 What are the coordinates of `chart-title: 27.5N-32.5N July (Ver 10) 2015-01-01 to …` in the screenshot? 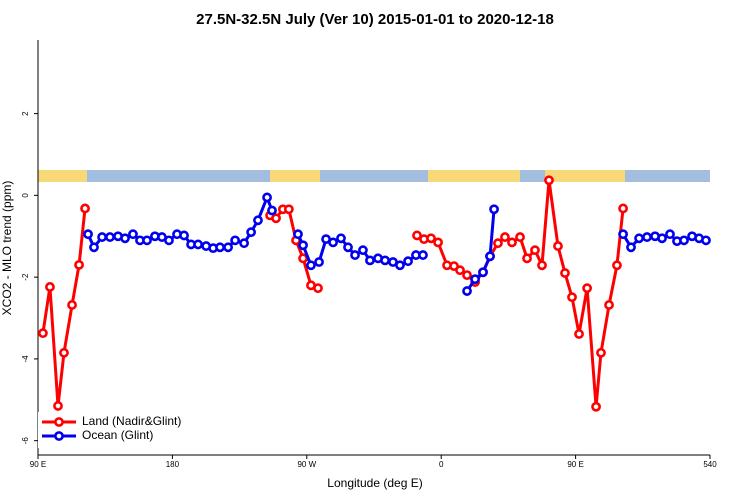 It's located at (375, 19).